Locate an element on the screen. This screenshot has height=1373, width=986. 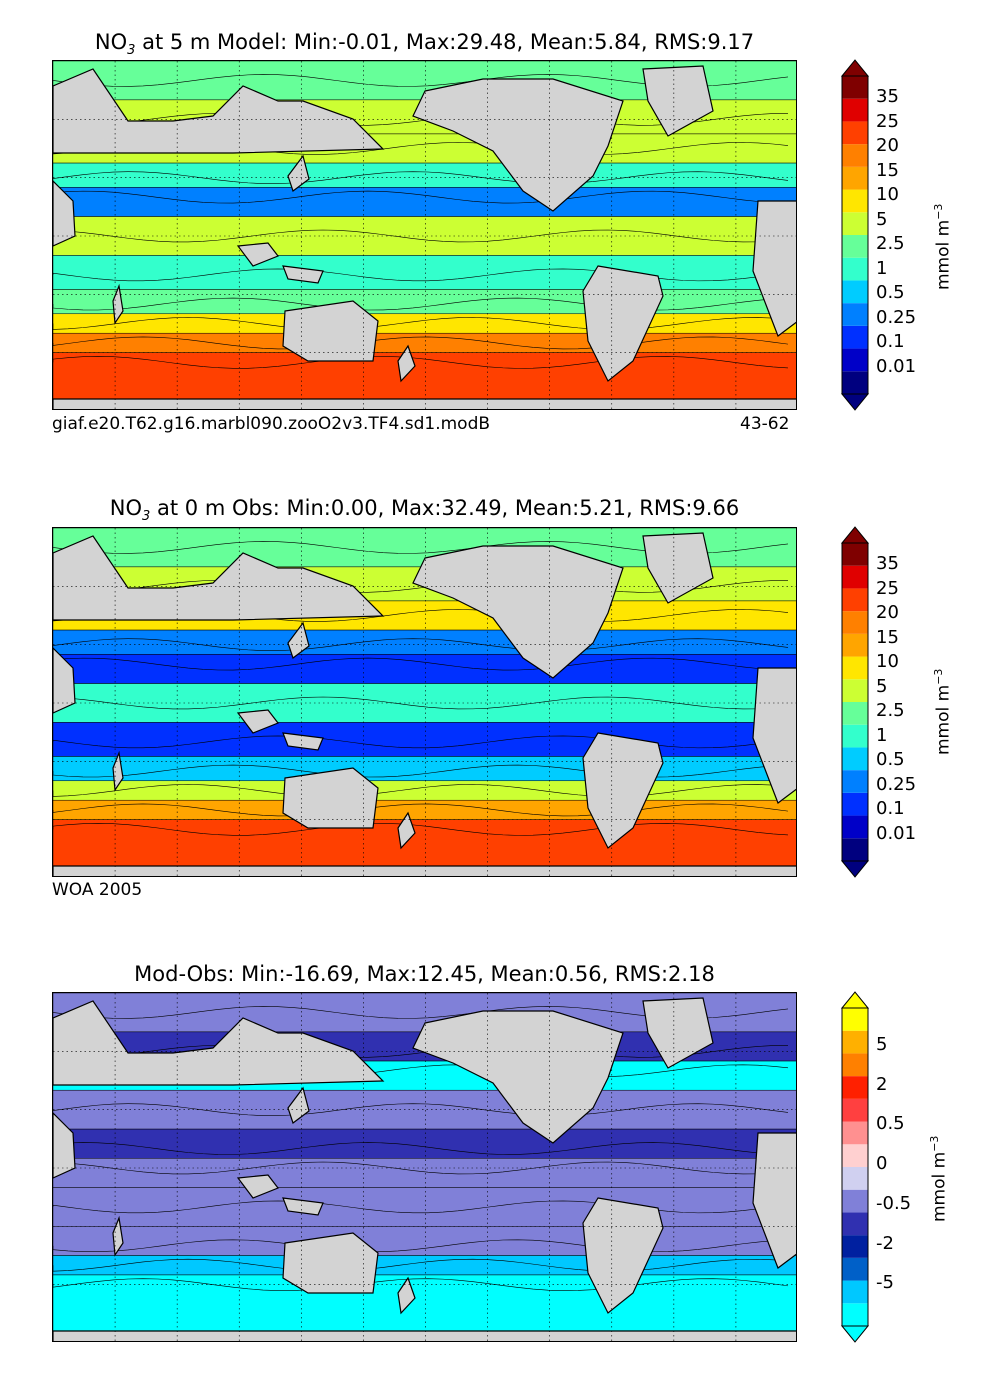
colorbar-tick-label: 0.01 is located at coordinates (896, 833).